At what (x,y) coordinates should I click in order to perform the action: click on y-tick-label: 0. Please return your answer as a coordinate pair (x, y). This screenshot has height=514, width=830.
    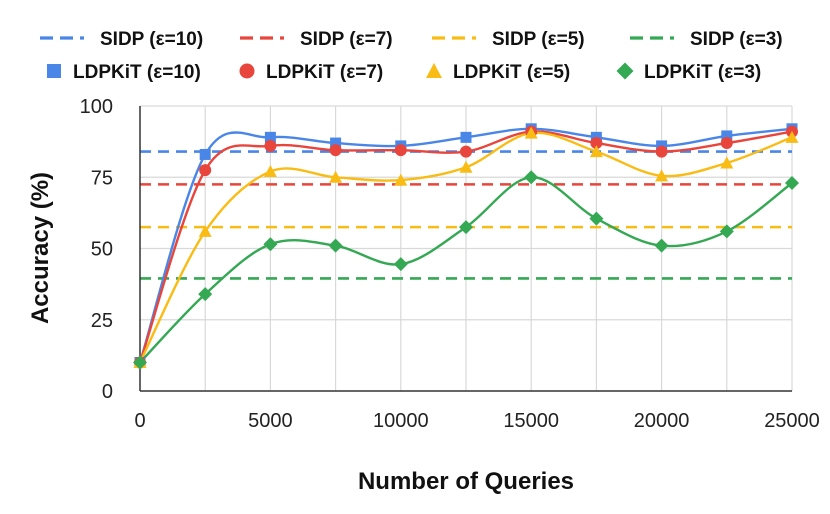
    Looking at the image, I should click on (107, 392).